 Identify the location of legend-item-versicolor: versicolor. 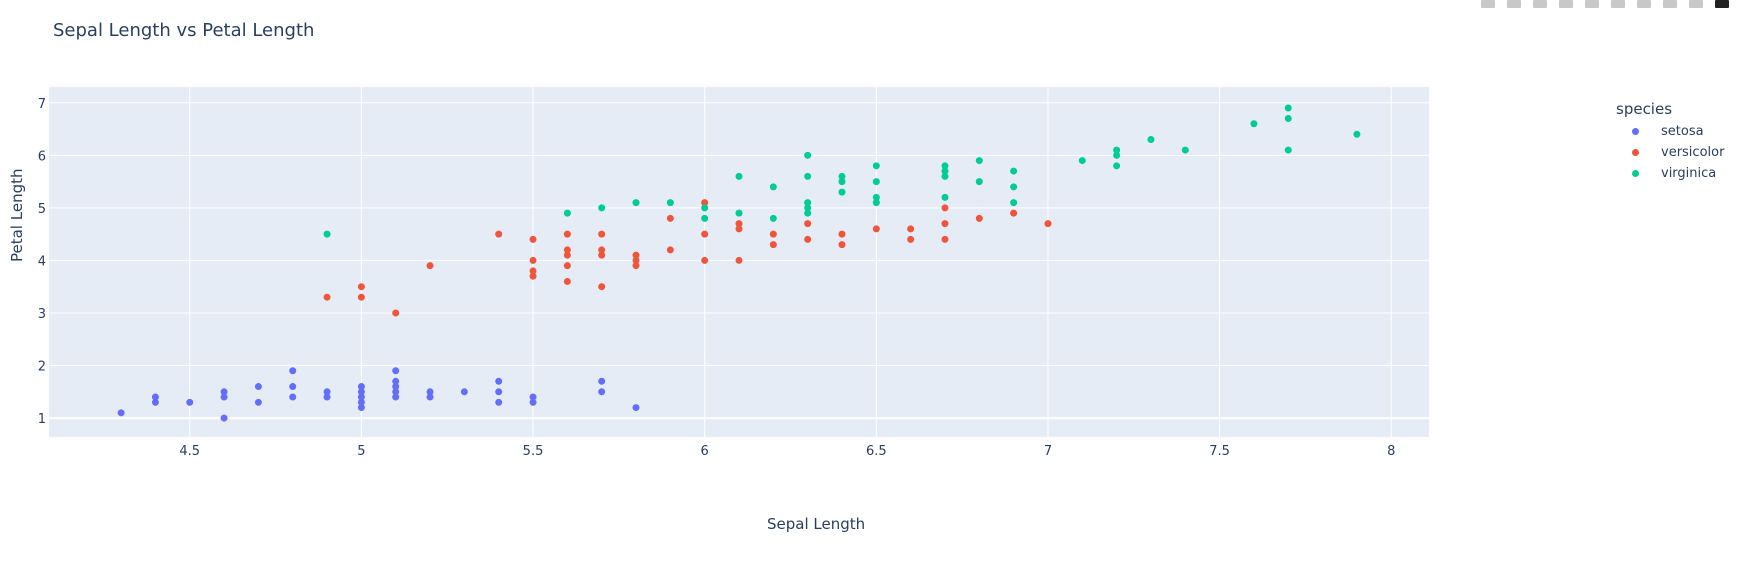
(1670, 152).